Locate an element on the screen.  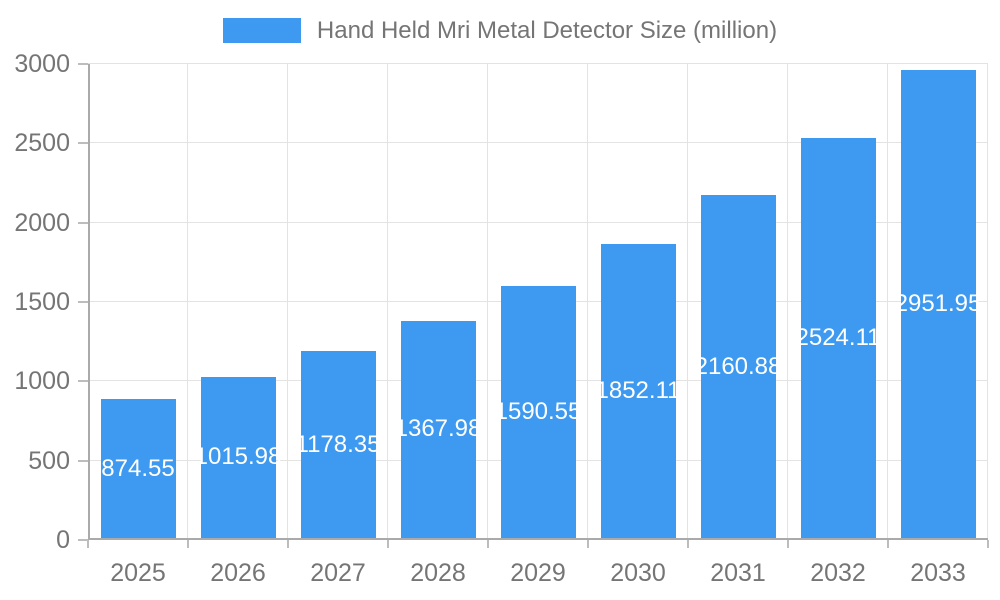
gridline-y-2000 is located at coordinates (538, 222).